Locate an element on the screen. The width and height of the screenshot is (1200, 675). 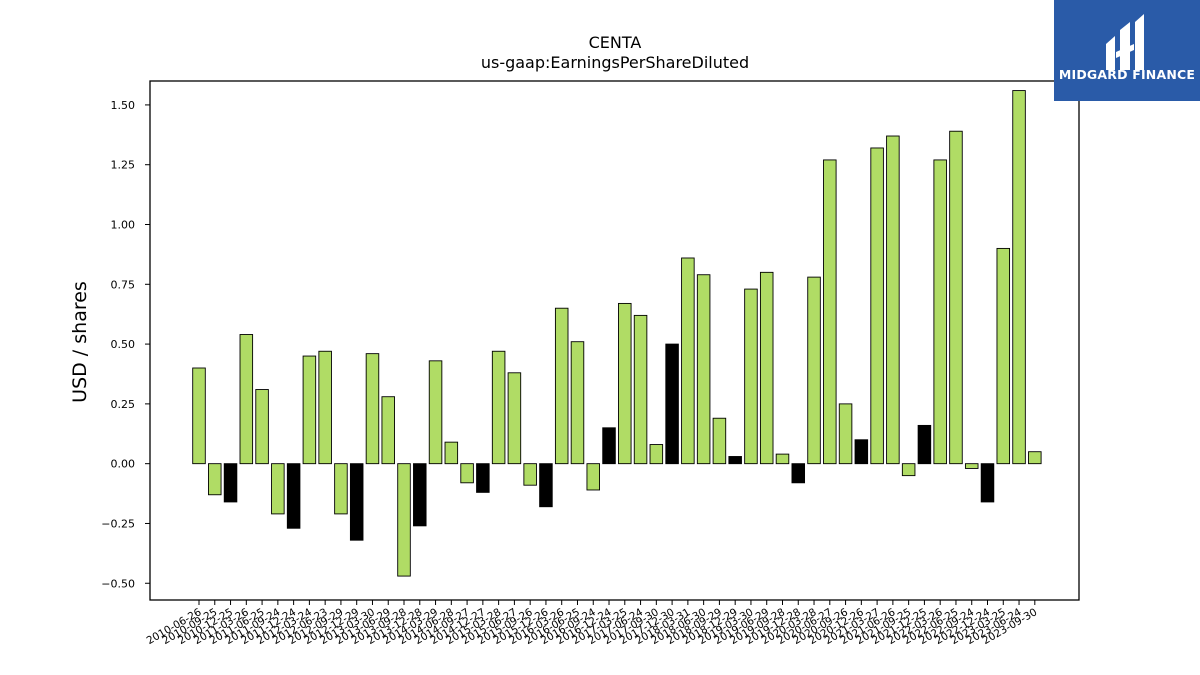
y-tick-label: −0.50 is located at coordinates (118, 583).